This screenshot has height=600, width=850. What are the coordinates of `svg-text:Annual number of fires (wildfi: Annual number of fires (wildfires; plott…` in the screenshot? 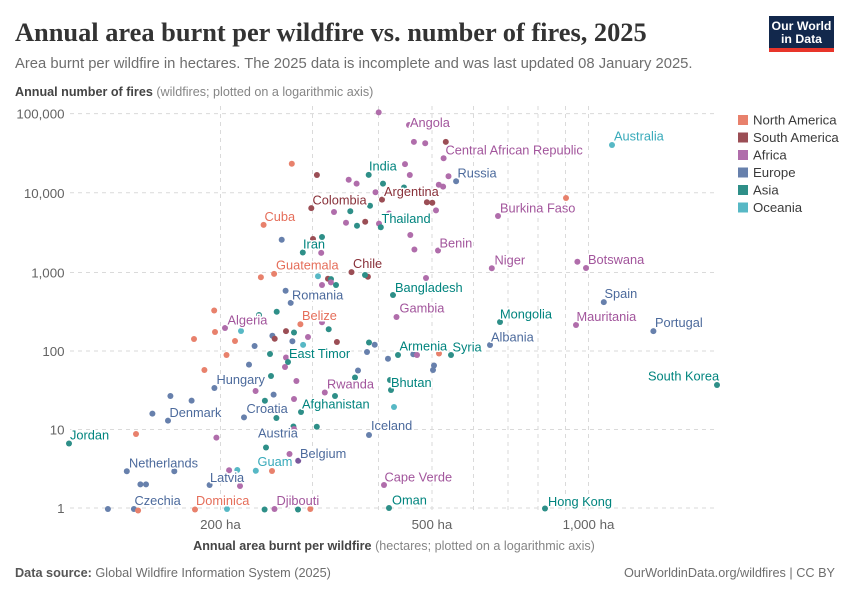 It's located at (194, 92).